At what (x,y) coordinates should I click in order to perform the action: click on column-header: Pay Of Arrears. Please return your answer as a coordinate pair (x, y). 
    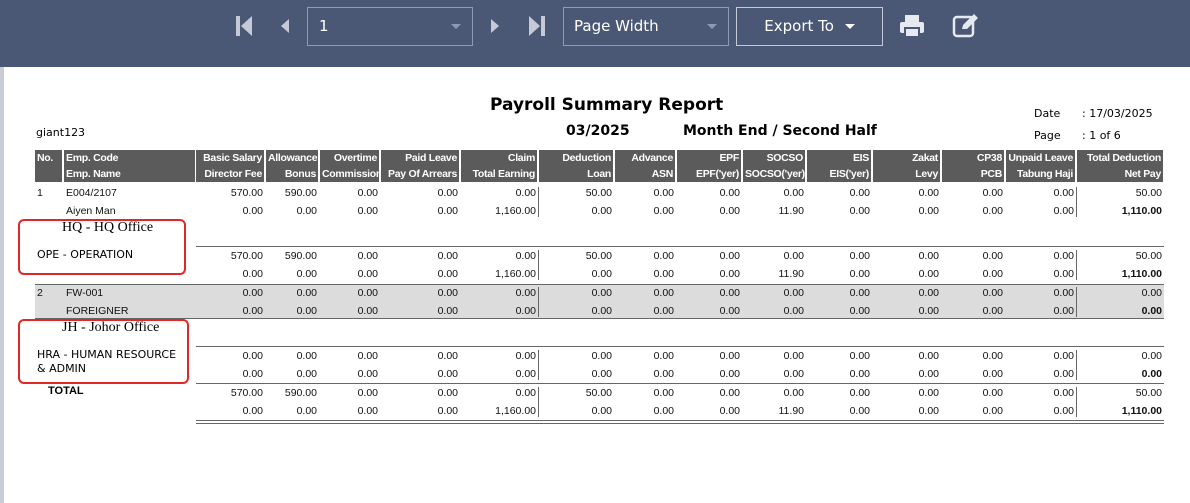
    Looking at the image, I should click on (420, 174).